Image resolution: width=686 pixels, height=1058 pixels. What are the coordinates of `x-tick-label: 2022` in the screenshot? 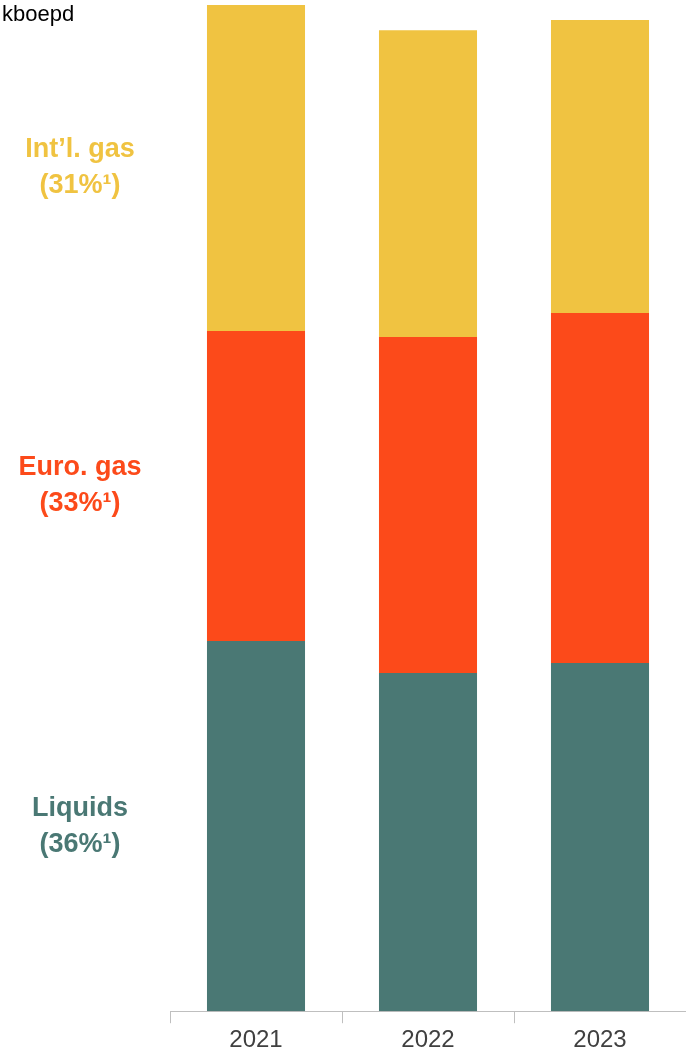 It's located at (428, 1039).